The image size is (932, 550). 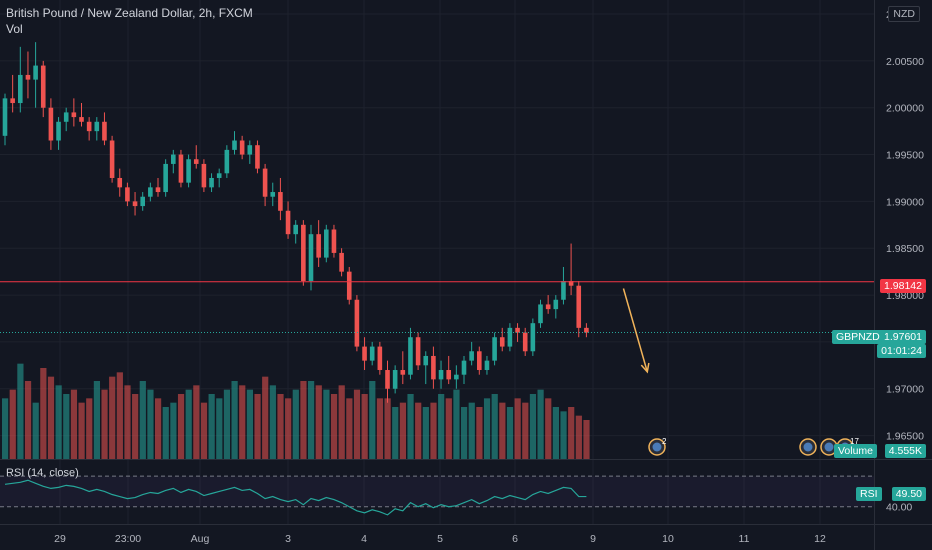 What do you see at coordinates (42, 473) in the screenshot?
I see `rsi-indicator-label: RSI (14, close)` at bounding box center [42, 473].